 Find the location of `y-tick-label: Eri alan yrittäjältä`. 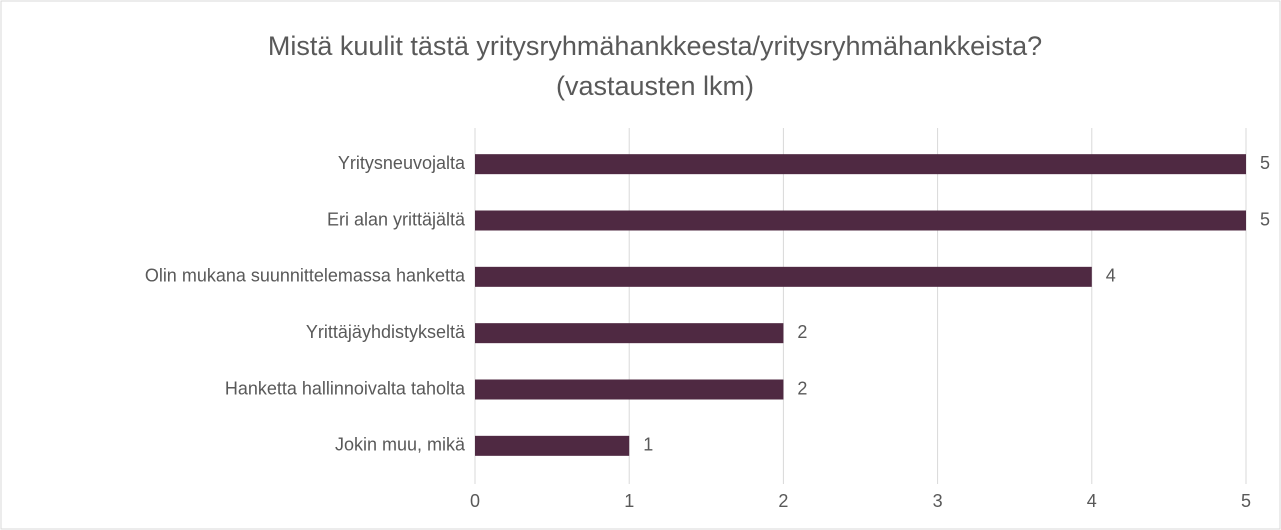

y-tick-label: Eri alan yrittäjältä is located at coordinates (396, 219).